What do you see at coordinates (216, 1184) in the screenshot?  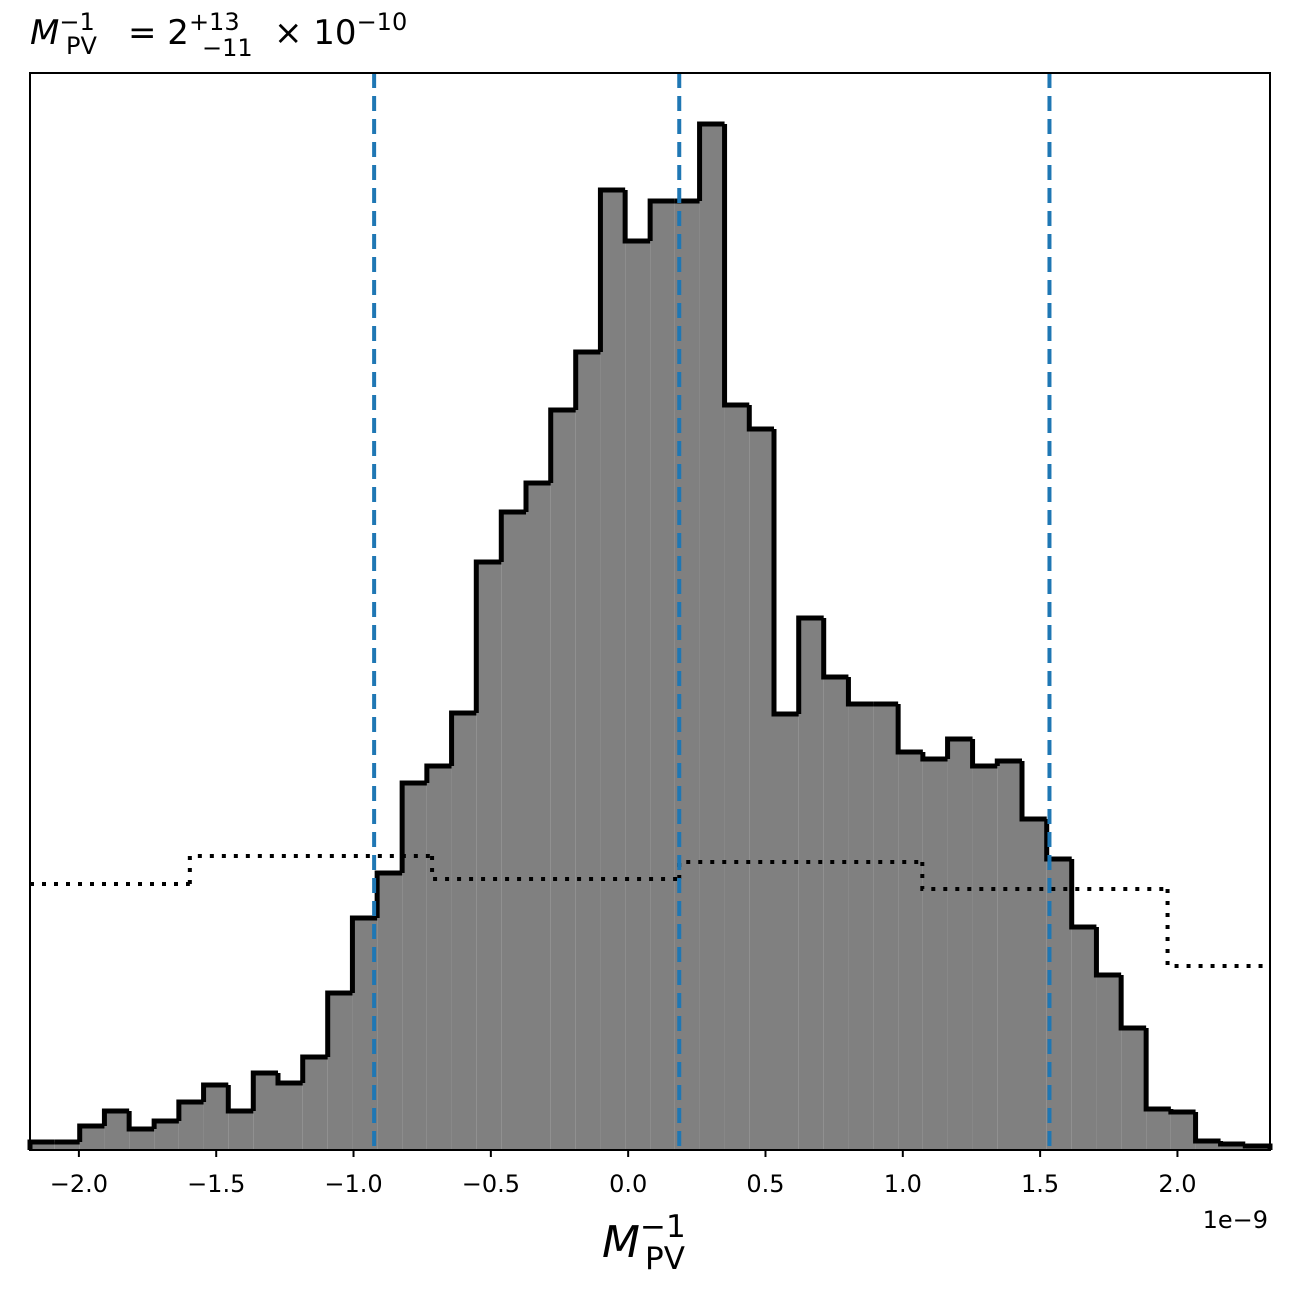 I see `x-tick-label: −1.5` at bounding box center [216, 1184].